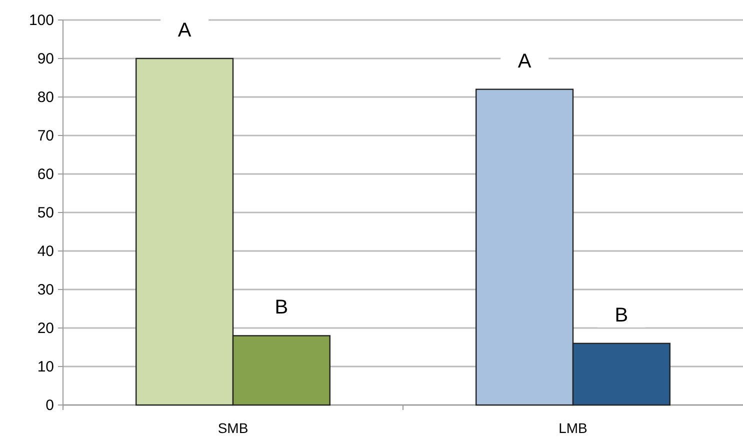  Describe the element at coordinates (45, 290) in the screenshot. I see `y-tick-label: 30` at that location.